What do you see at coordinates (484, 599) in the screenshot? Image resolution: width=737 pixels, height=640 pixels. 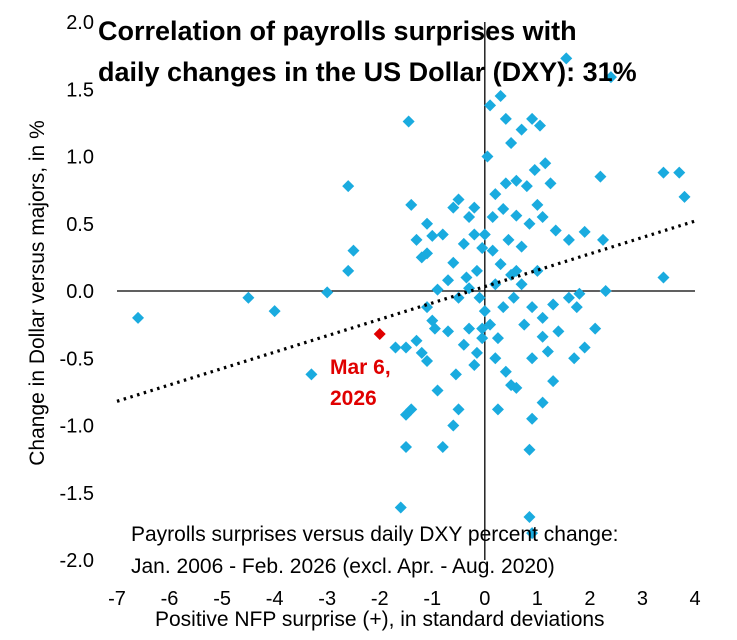 I see `x-tick-label: 0` at bounding box center [484, 599].